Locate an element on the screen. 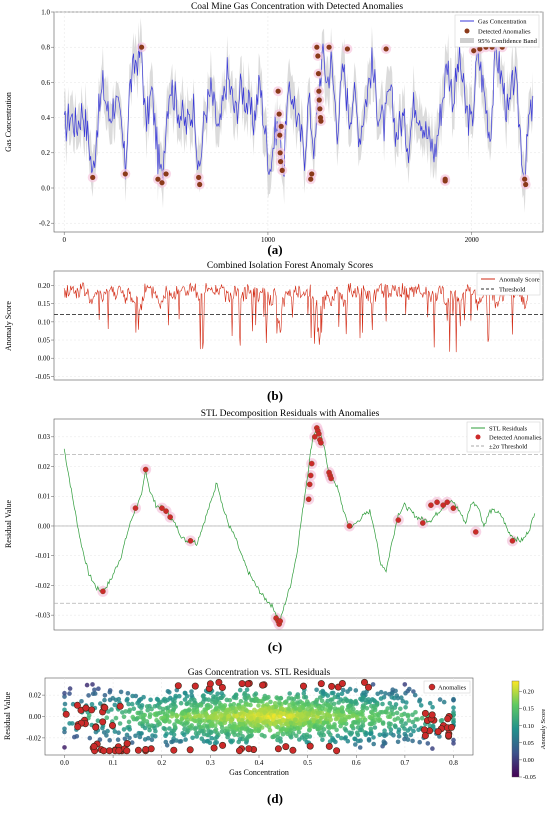 The height and width of the screenshot is (833, 550). chart-a-ytick-label: 0.4 is located at coordinates (45, 118).